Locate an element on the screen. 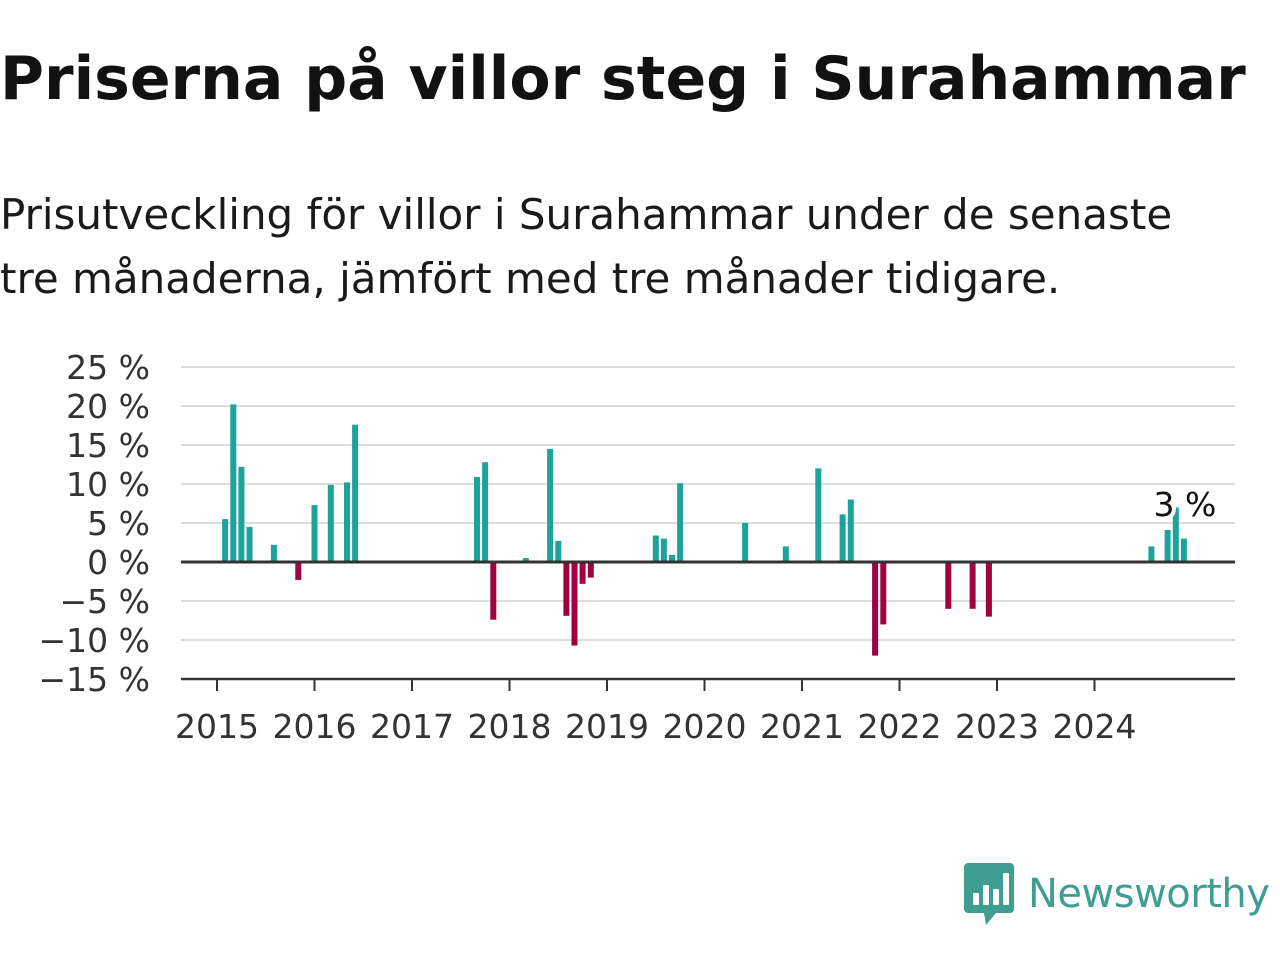  x-tick-label: 2022 is located at coordinates (900, 726).